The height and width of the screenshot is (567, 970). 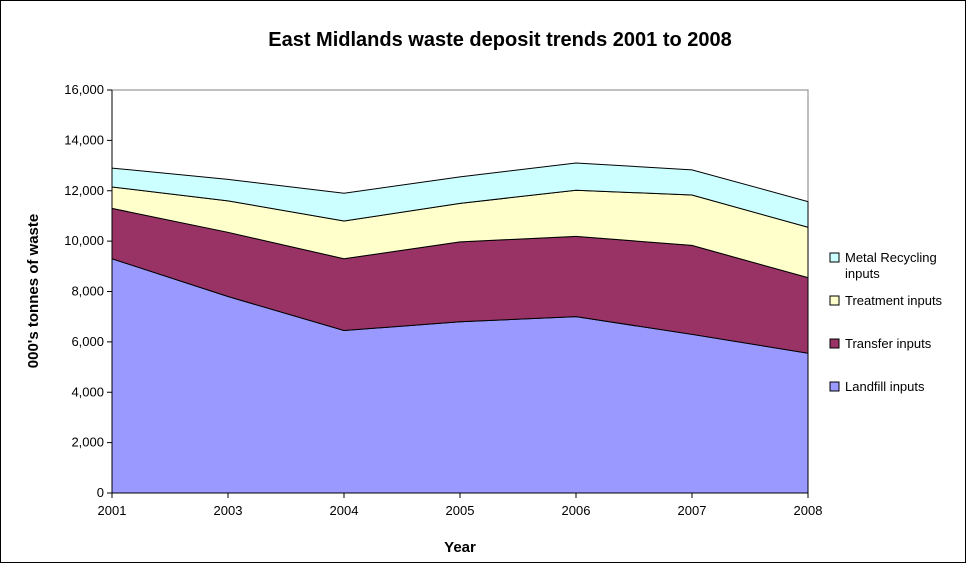 I want to click on y-tick-label: 2,000, so click(x=87, y=442).